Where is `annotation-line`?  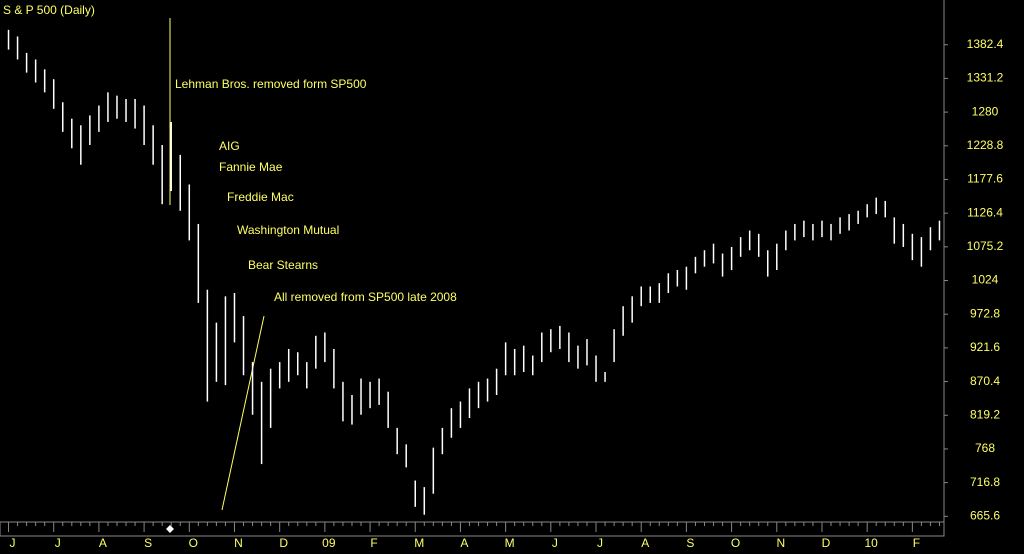
annotation-line is located at coordinates (243, 413).